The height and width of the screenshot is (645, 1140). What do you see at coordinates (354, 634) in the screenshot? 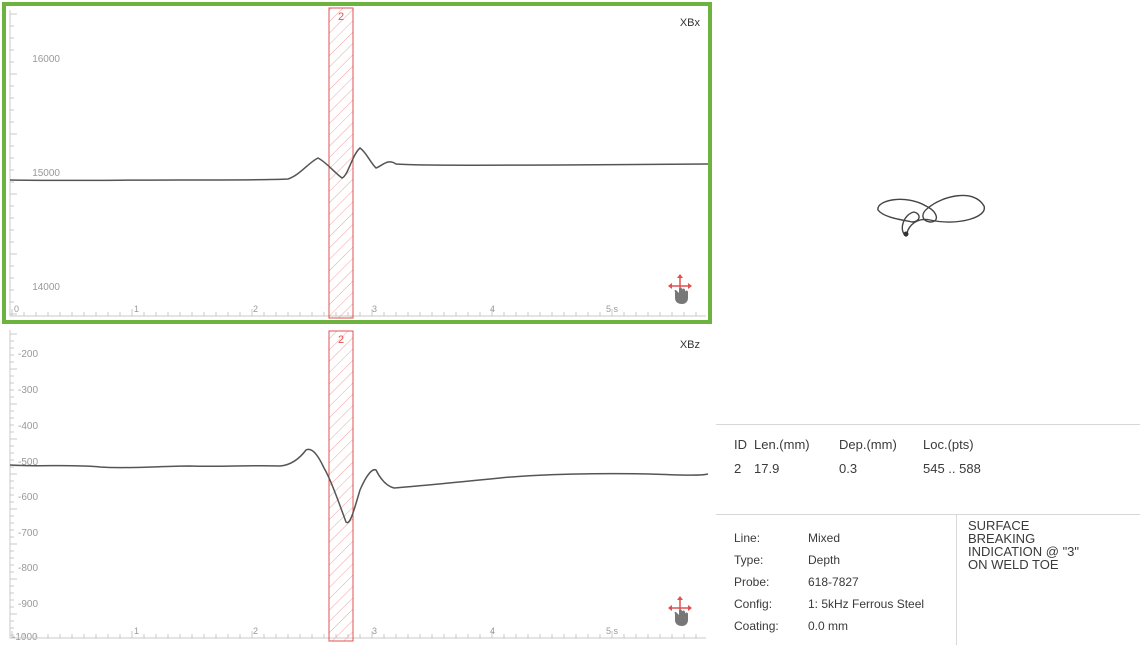
I see `bottom-x-ticks` at bounding box center [354, 634].